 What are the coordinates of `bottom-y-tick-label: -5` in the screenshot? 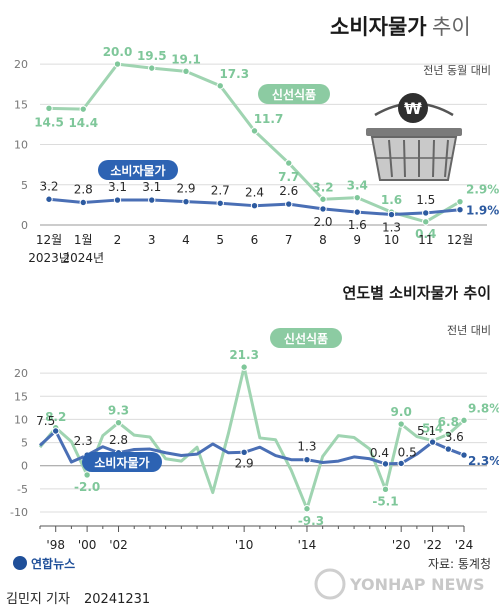 It's located at (22, 489).